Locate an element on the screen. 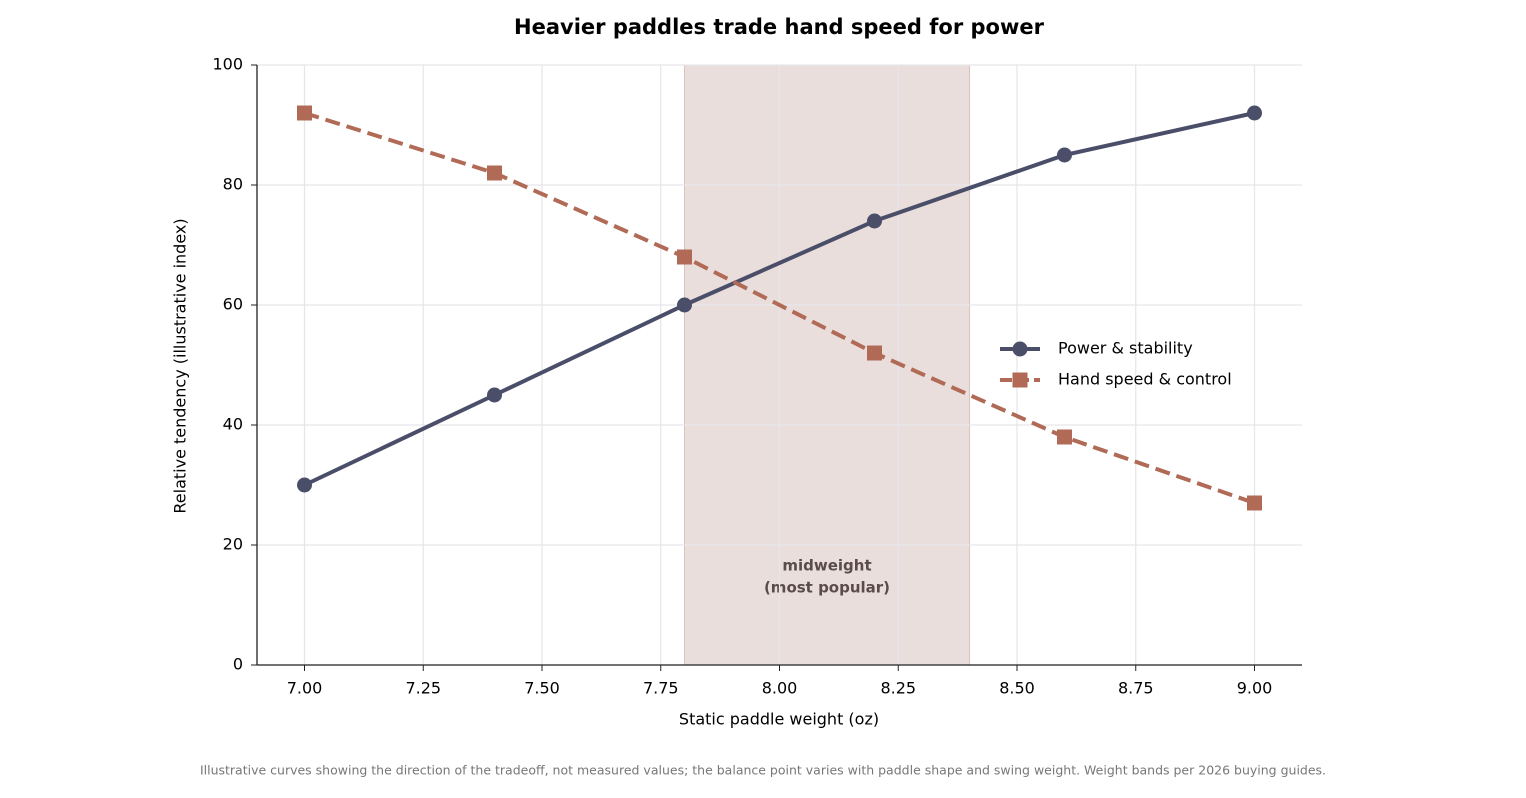  x-tick-label: 7.50 is located at coordinates (542, 688).